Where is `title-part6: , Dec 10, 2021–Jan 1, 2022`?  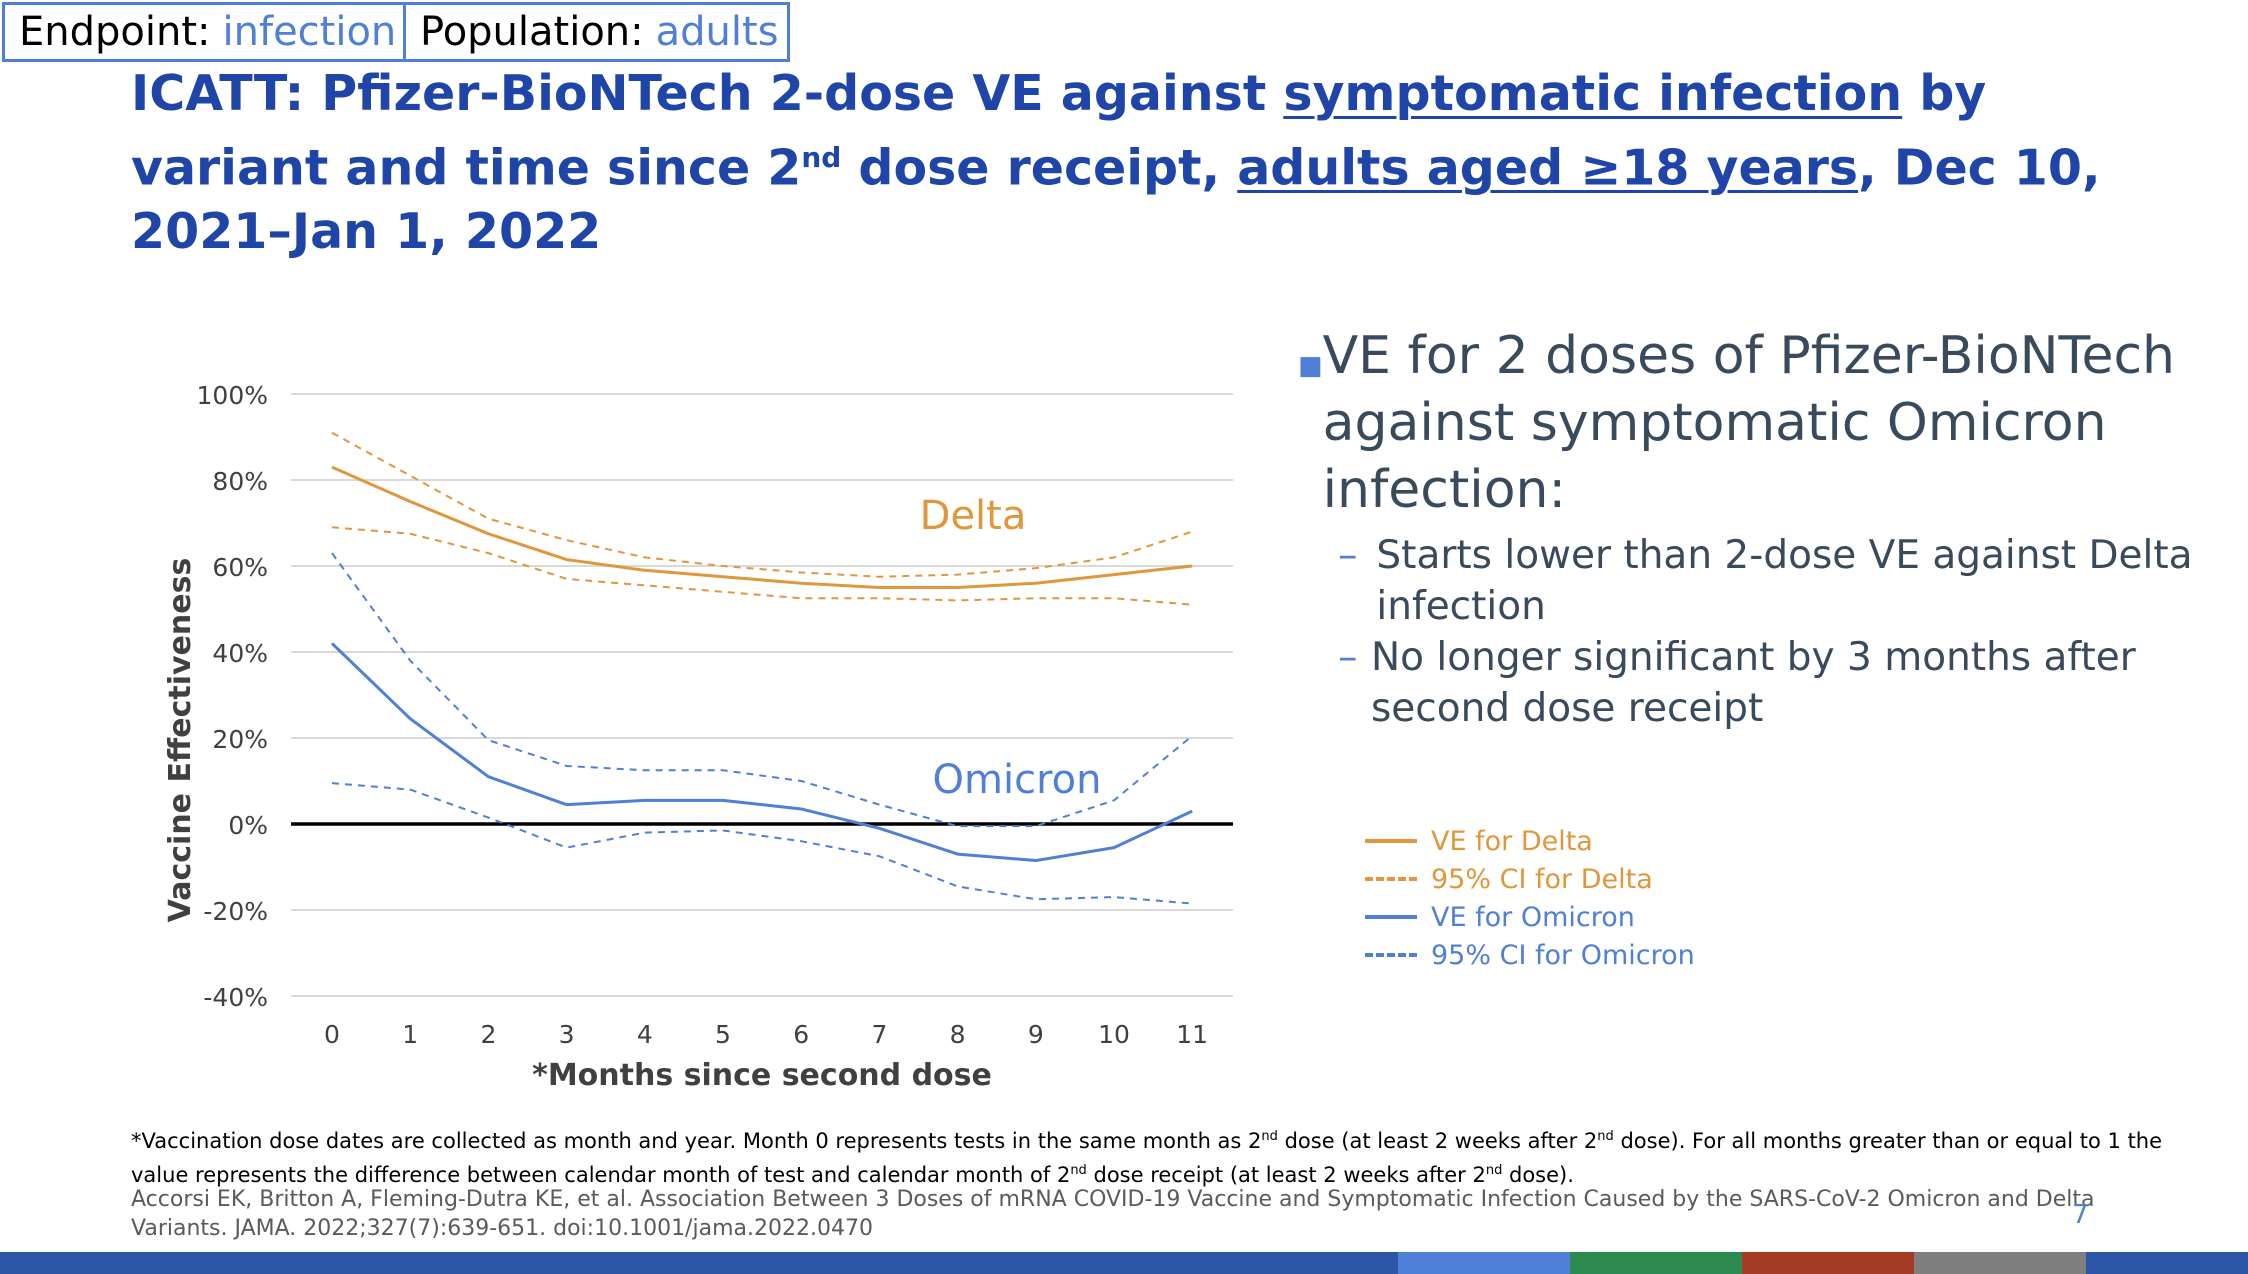 title-part6: , Dec 10, 2021–Jan 1, 2022 is located at coordinates (1116, 200).